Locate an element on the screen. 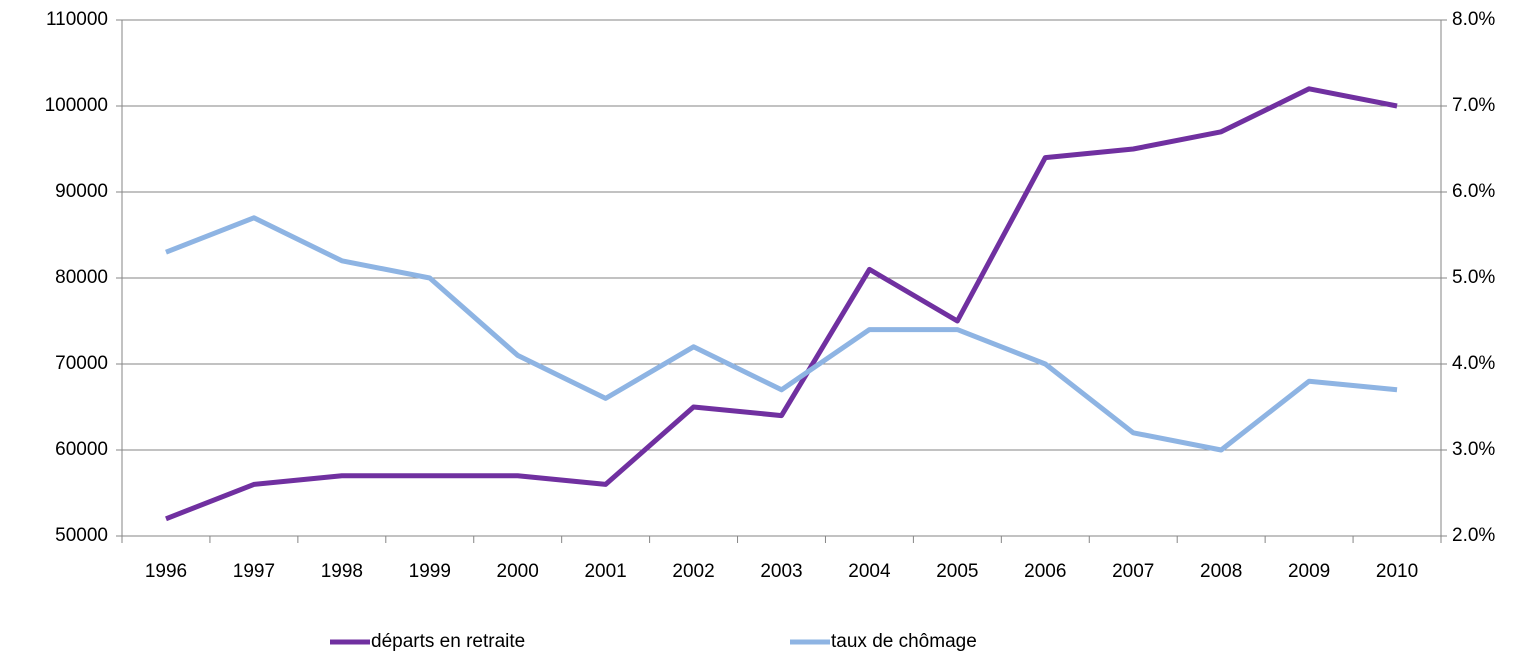 The image size is (1535, 655). x-tick-label: 1997 is located at coordinates (254, 571).